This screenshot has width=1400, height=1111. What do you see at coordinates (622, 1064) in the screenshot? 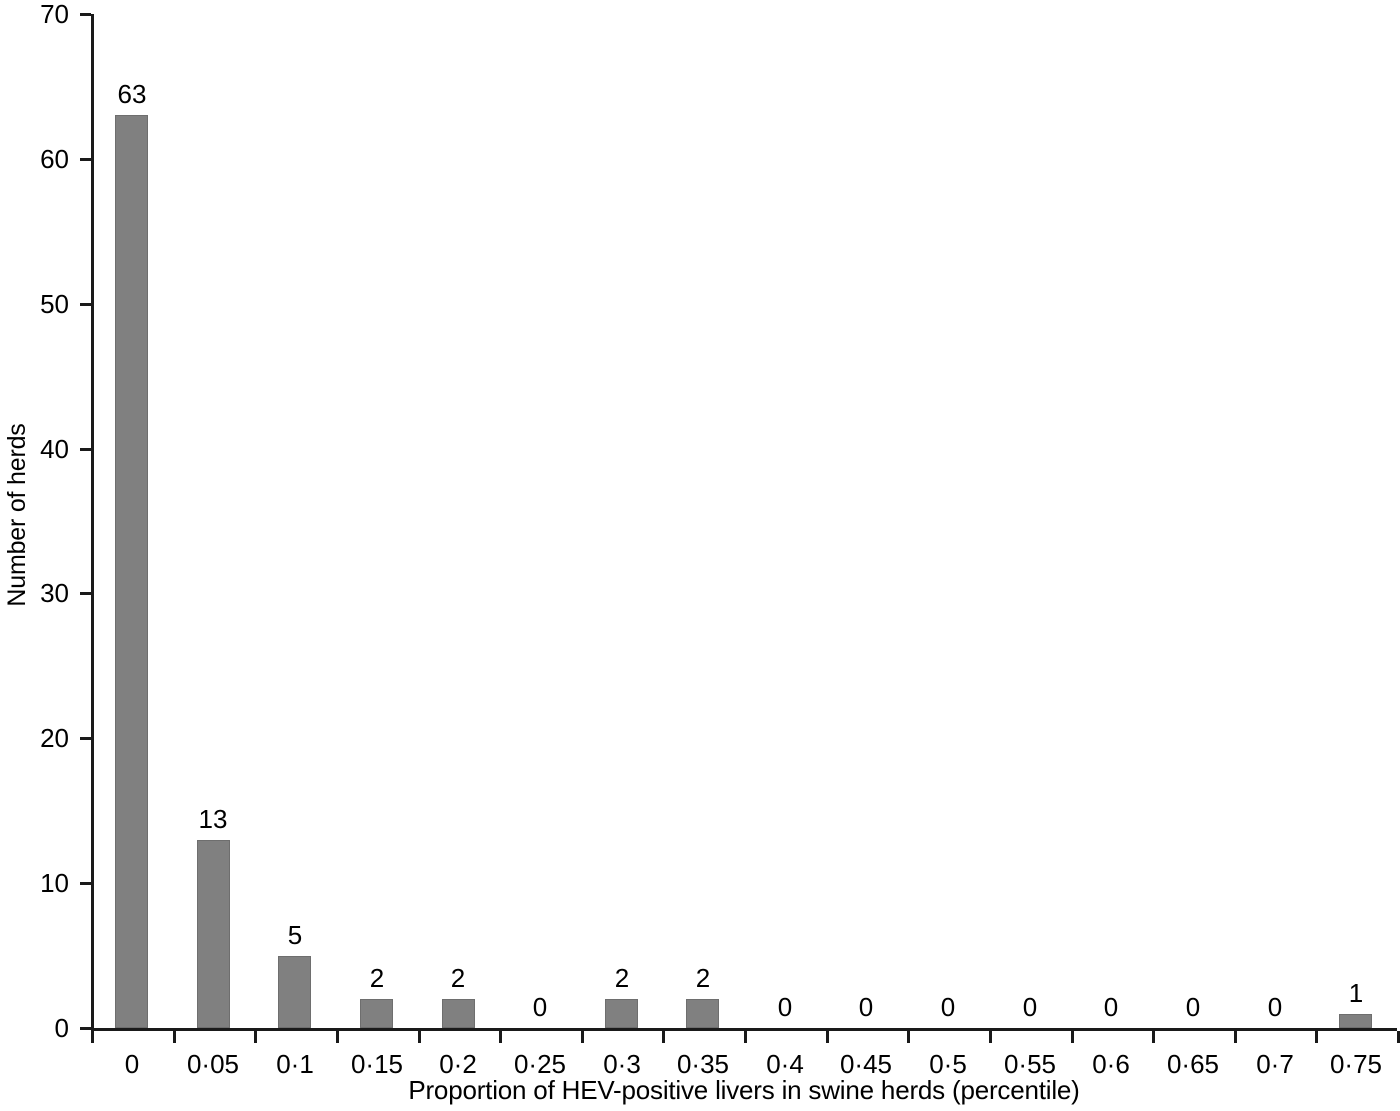
I see `x-axis-tick-label: 0·3` at bounding box center [622, 1064].